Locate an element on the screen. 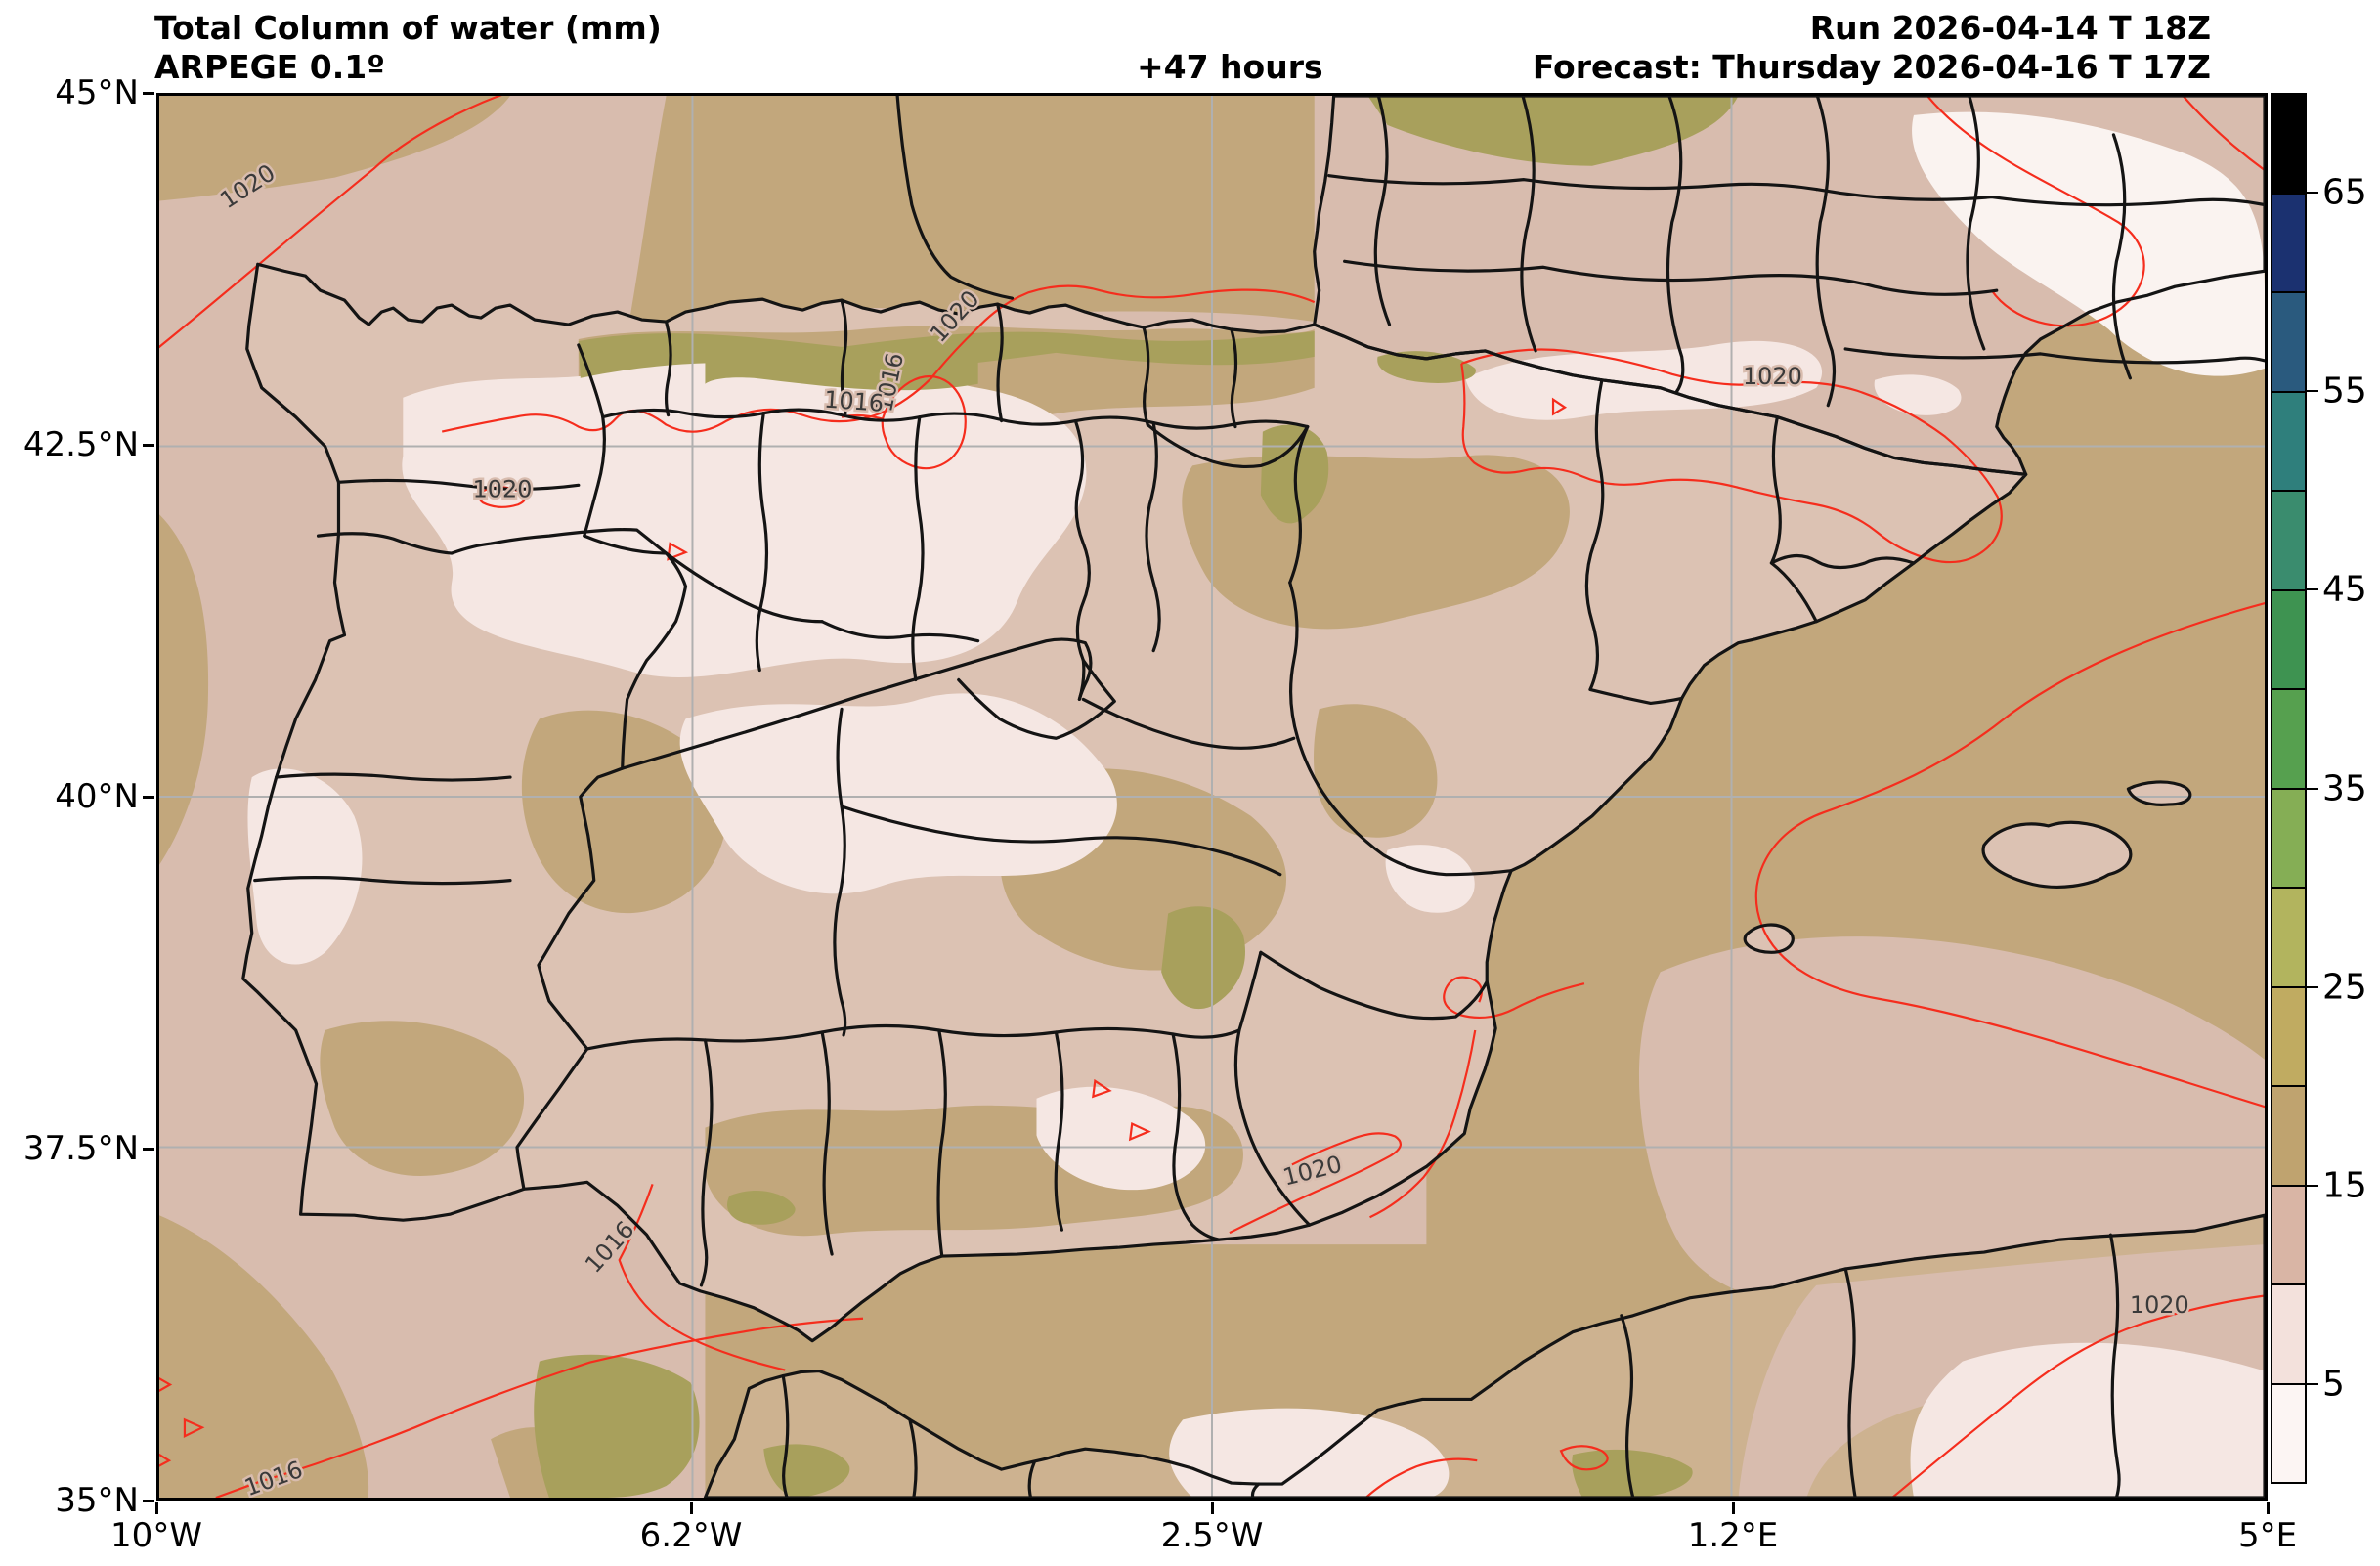 The image size is (2380, 1566). forecast-label: Forecast: Thursday 2026-04-16 T 17Z is located at coordinates (1871, 67).